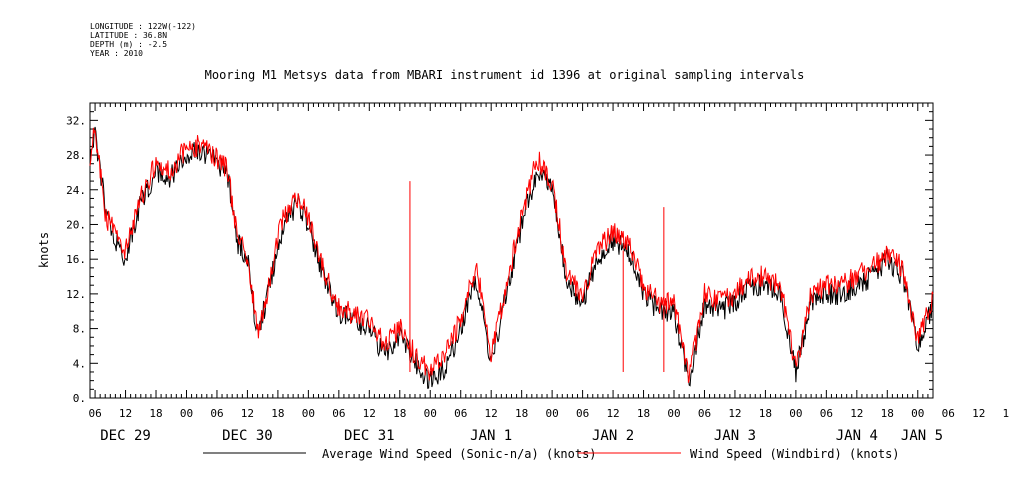 This screenshot has height=504, width=1009. What do you see at coordinates (735, 436) in the screenshot?
I see `x-day-label: JAN 3` at bounding box center [735, 436].